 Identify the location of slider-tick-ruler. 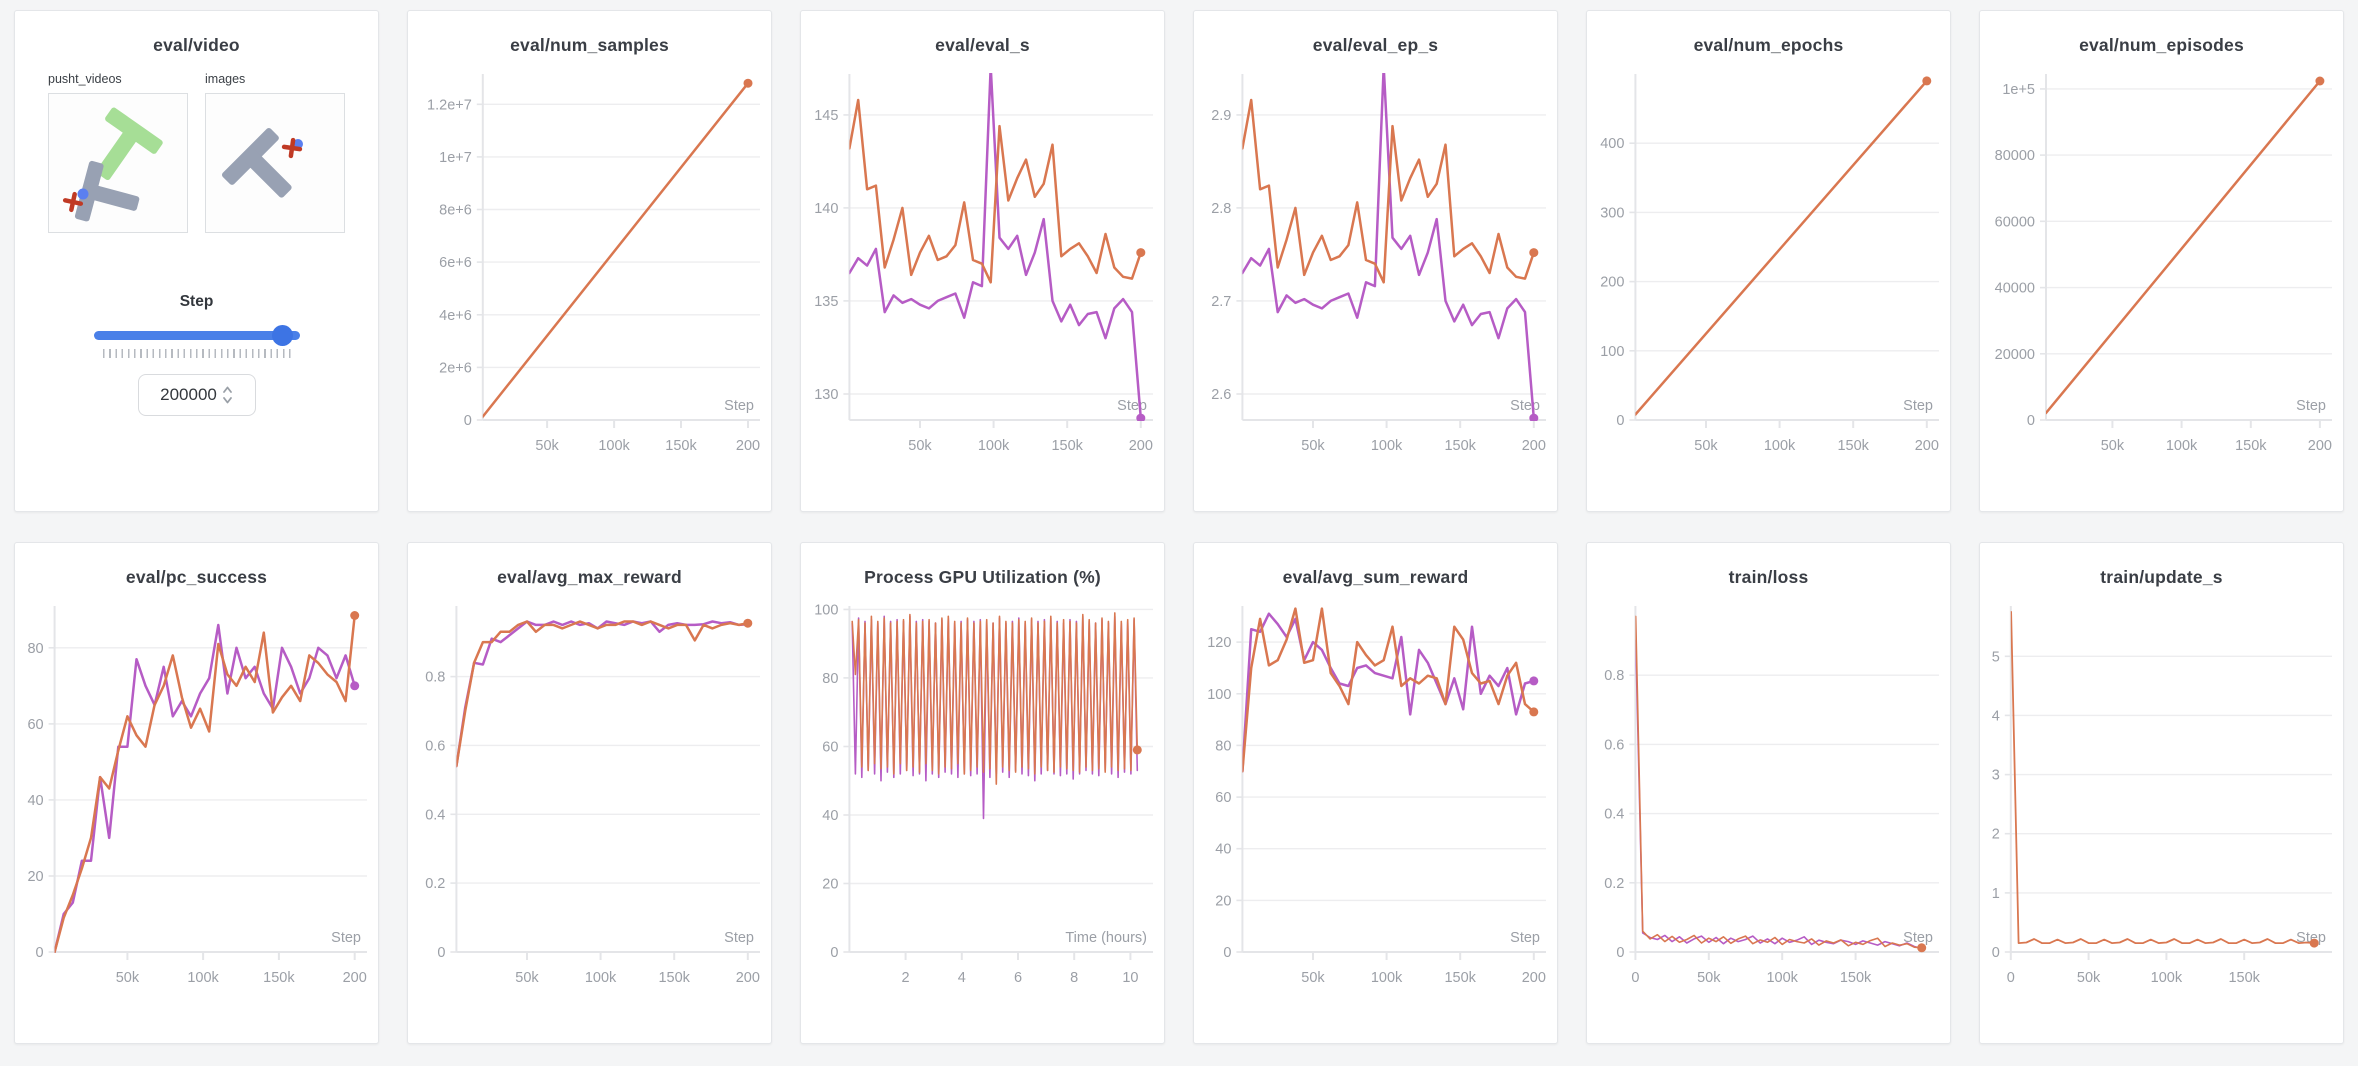
(196, 353).